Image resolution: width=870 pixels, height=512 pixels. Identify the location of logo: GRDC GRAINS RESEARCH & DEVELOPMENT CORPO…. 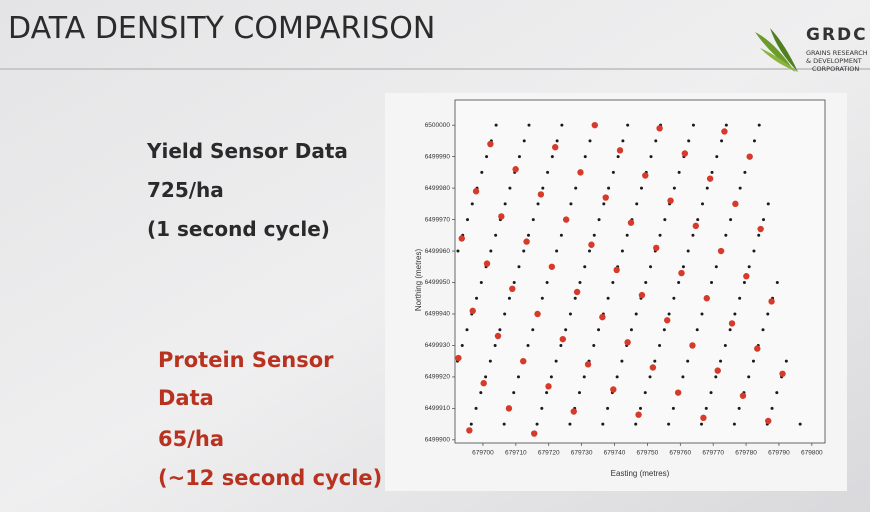
(811, 49).